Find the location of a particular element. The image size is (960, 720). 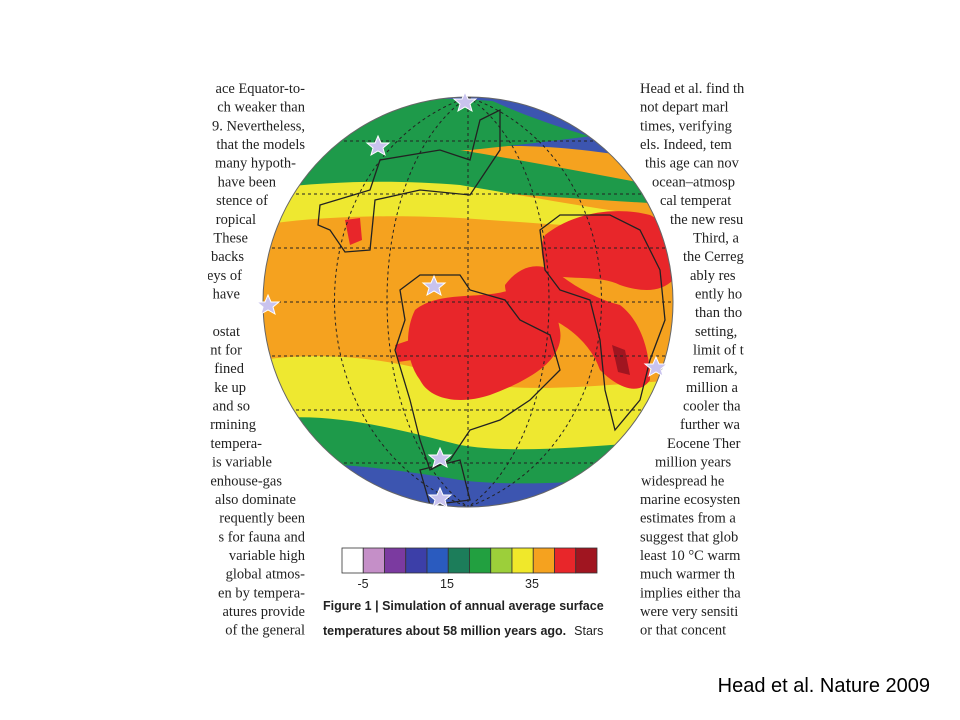

text-line: Eocene Ther is located at coordinates (704, 444).